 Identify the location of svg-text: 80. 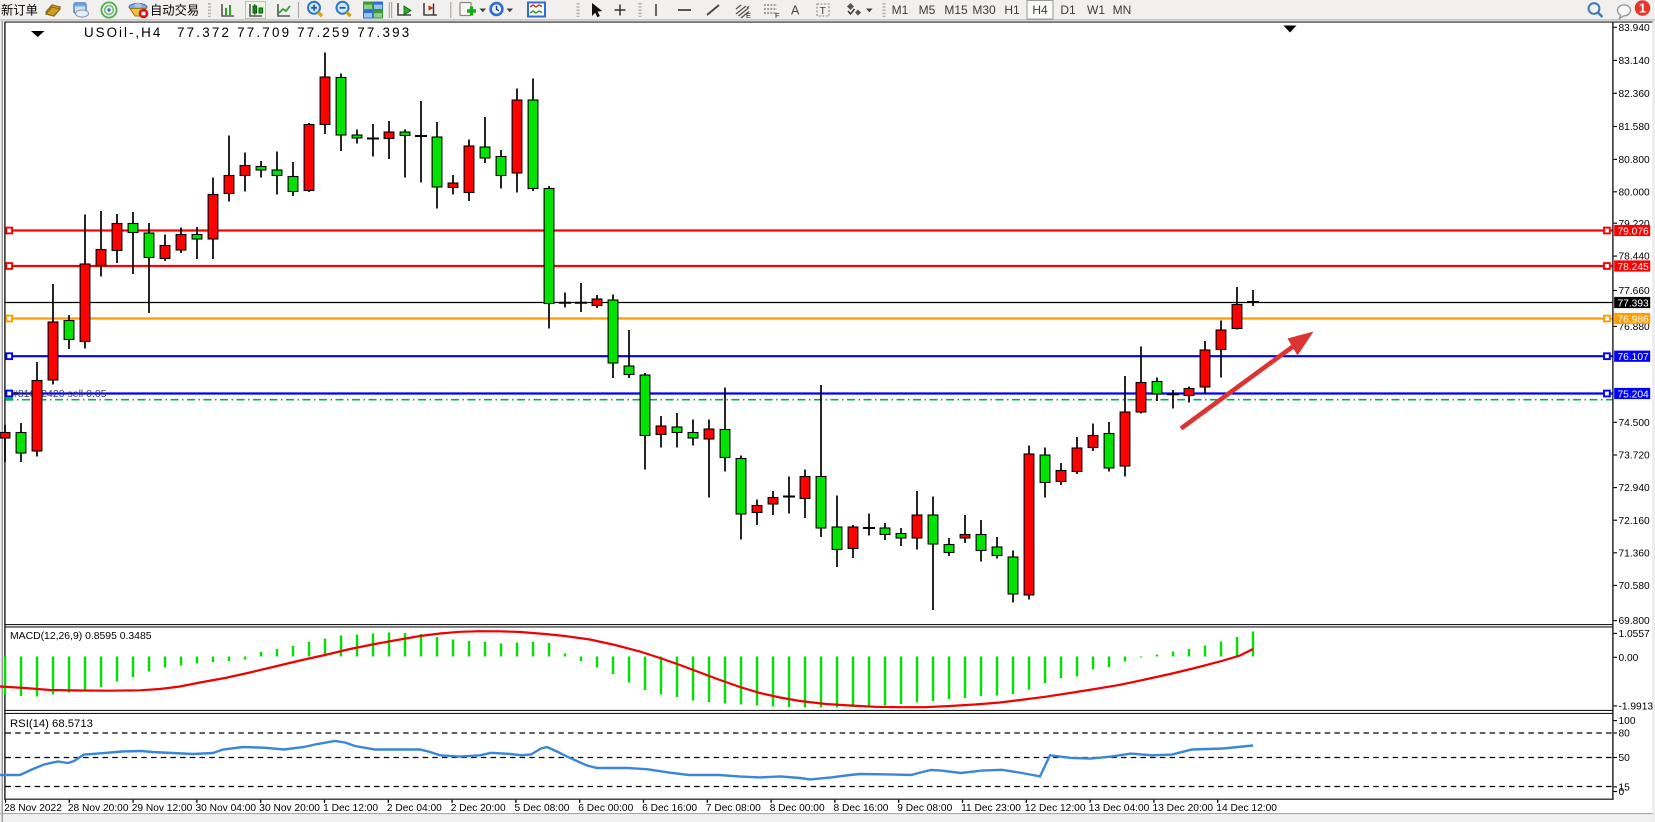
(1625, 734).